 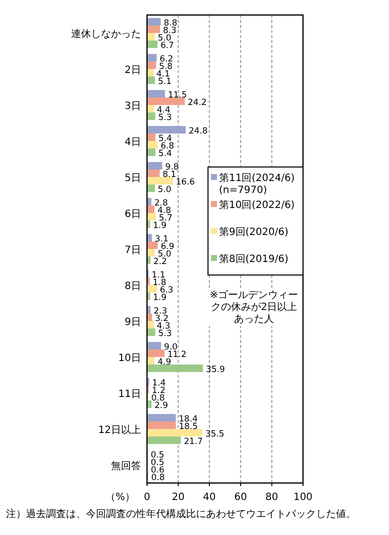 I want to click on y-tick-label: 10日, so click(x=129, y=358).